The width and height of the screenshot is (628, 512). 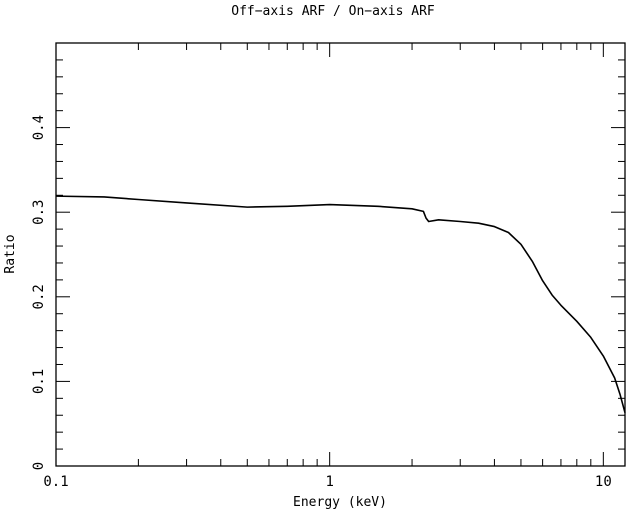 I want to click on chart-title: Off−axis ARF / On−axis ARF, so click(x=333, y=11).